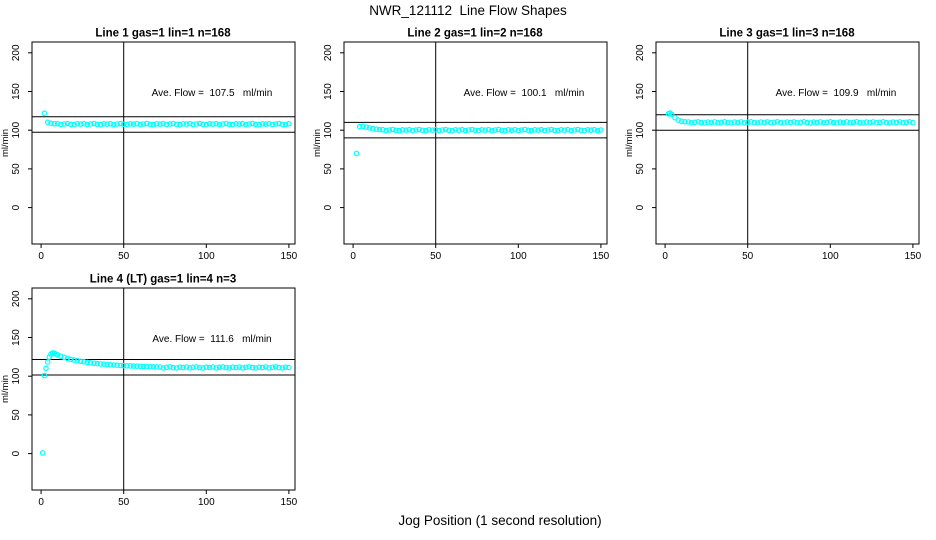 The height and width of the screenshot is (540, 936). Describe the element at coordinates (640, 169) in the screenshot. I see `y-axis-tick-label: 50` at that location.